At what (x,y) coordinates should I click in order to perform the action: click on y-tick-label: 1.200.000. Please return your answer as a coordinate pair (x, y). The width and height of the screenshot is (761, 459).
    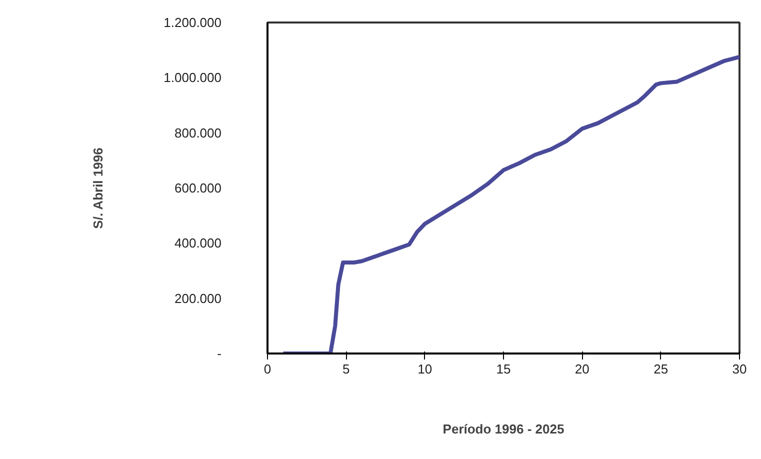
    Looking at the image, I should click on (193, 22).